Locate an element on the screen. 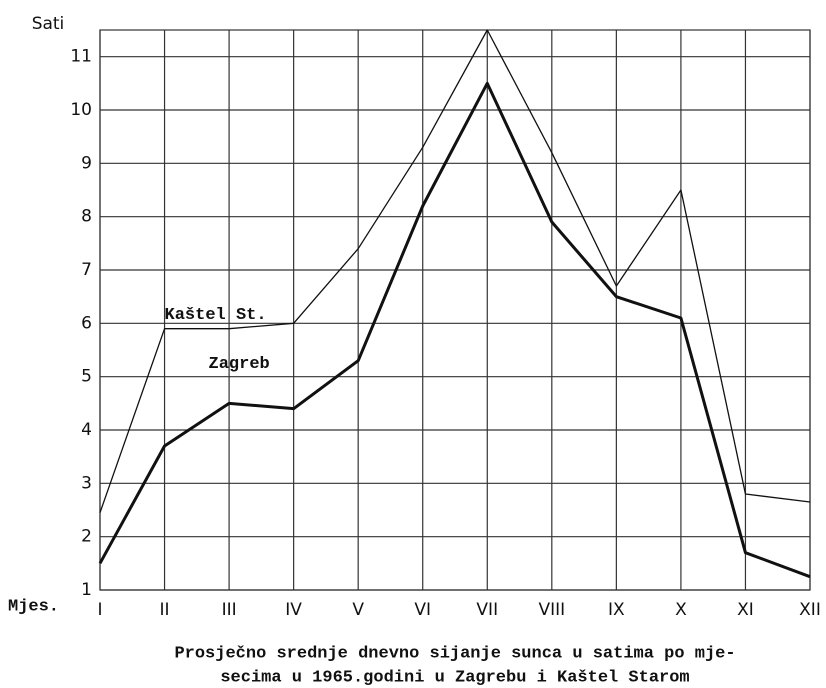 The width and height of the screenshot is (826, 688). y-tick-label: 3 is located at coordinates (86, 483).